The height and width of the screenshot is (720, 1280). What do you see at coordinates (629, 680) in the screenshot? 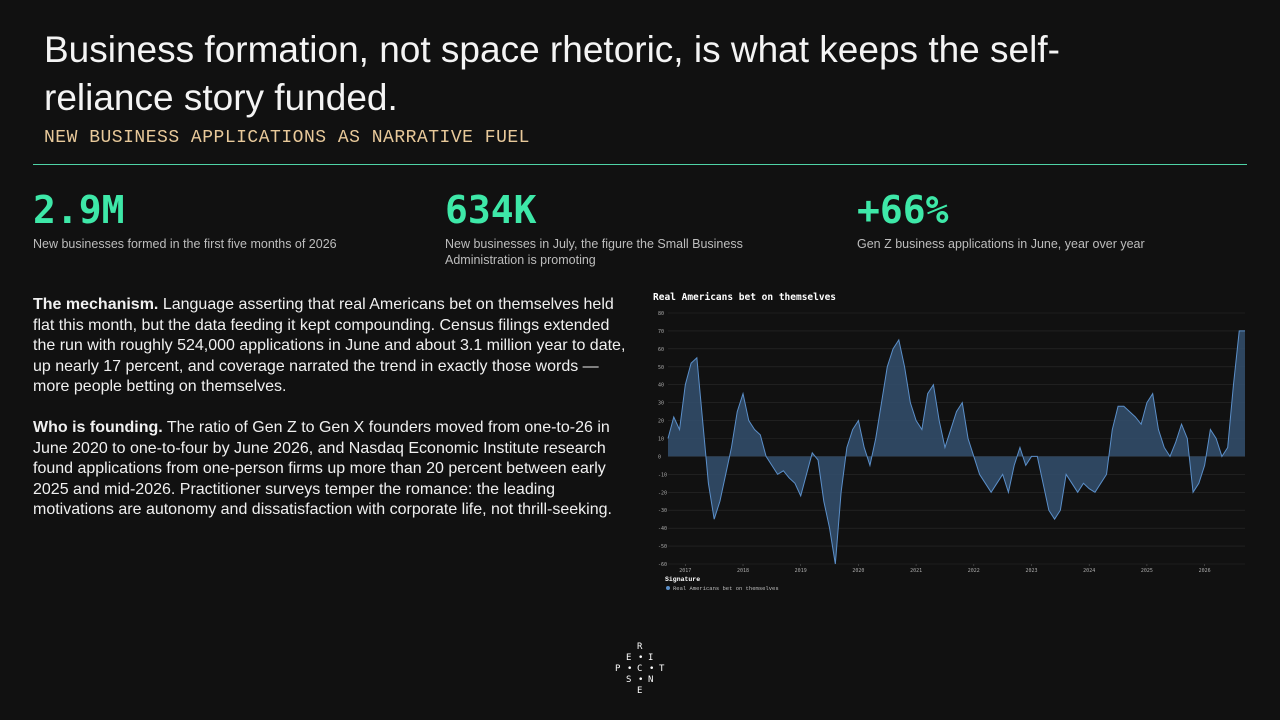
I see `logo-letter: S` at bounding box center [629, 680].